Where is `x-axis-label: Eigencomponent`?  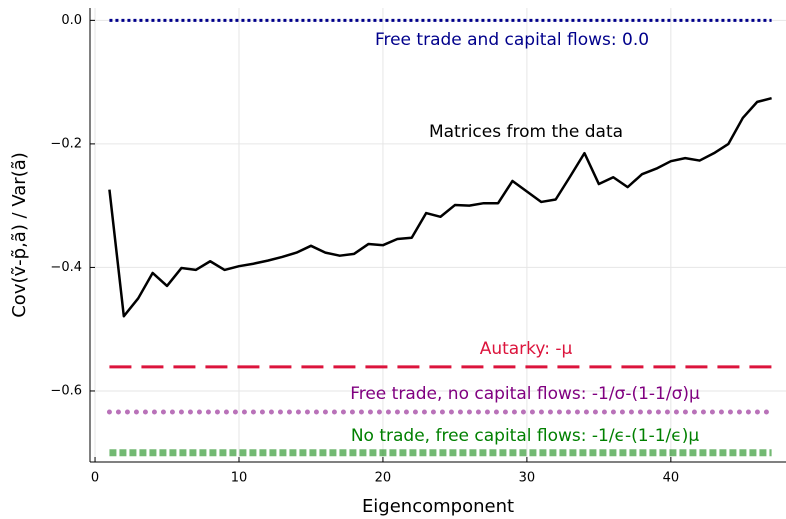 x-axis-label: Eigencomponent is located at coordinates (438, 506).